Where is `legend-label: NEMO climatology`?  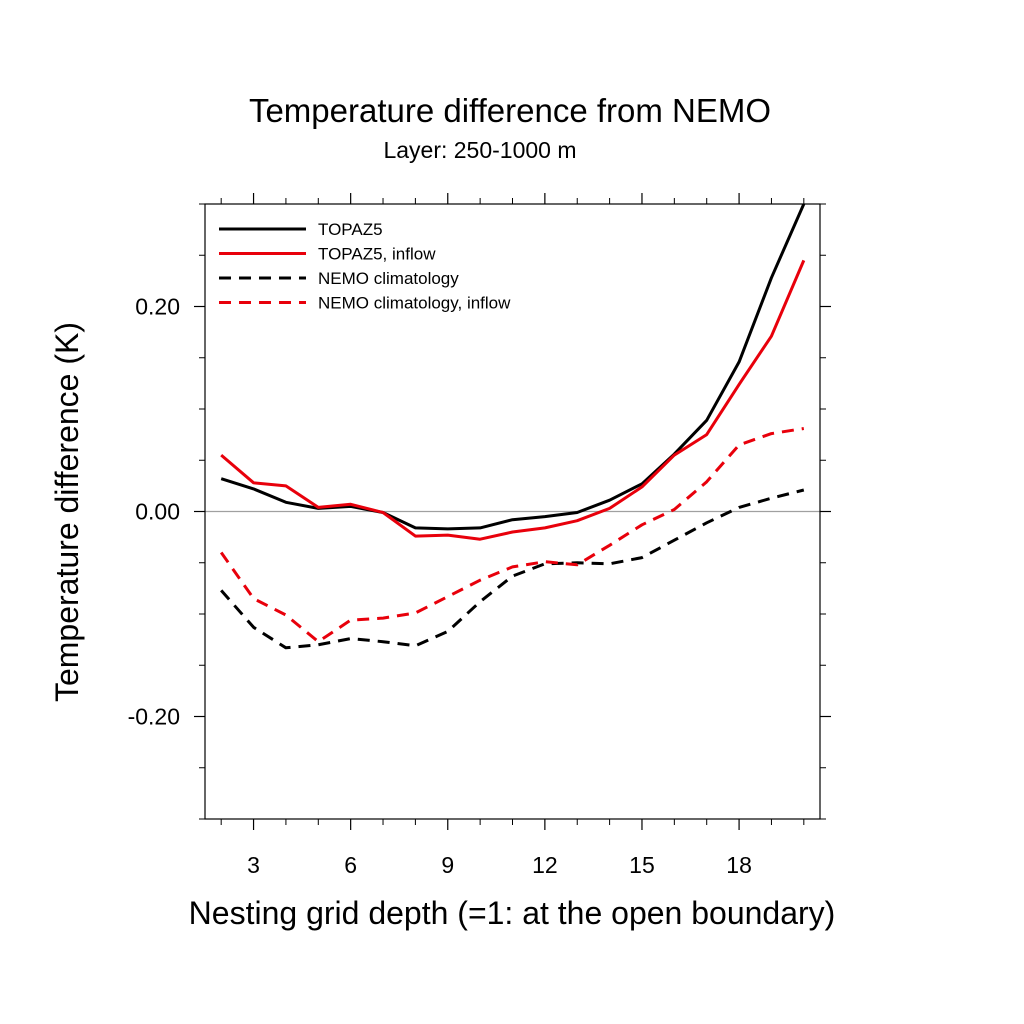 legend-label: NEMO climatology is located at coordinates (388, 278).